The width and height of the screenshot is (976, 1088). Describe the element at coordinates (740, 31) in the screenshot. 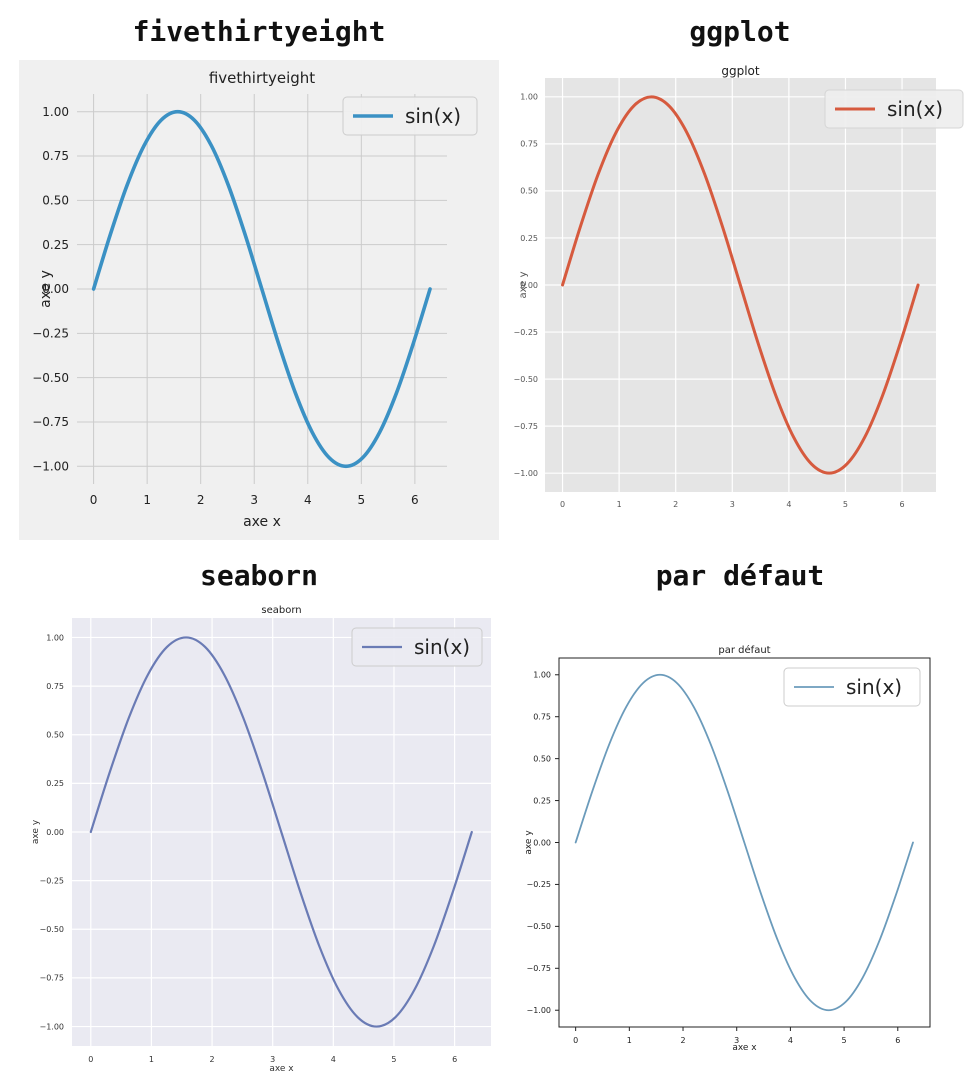

I see `heading-ggplot: ggplot` at that location.